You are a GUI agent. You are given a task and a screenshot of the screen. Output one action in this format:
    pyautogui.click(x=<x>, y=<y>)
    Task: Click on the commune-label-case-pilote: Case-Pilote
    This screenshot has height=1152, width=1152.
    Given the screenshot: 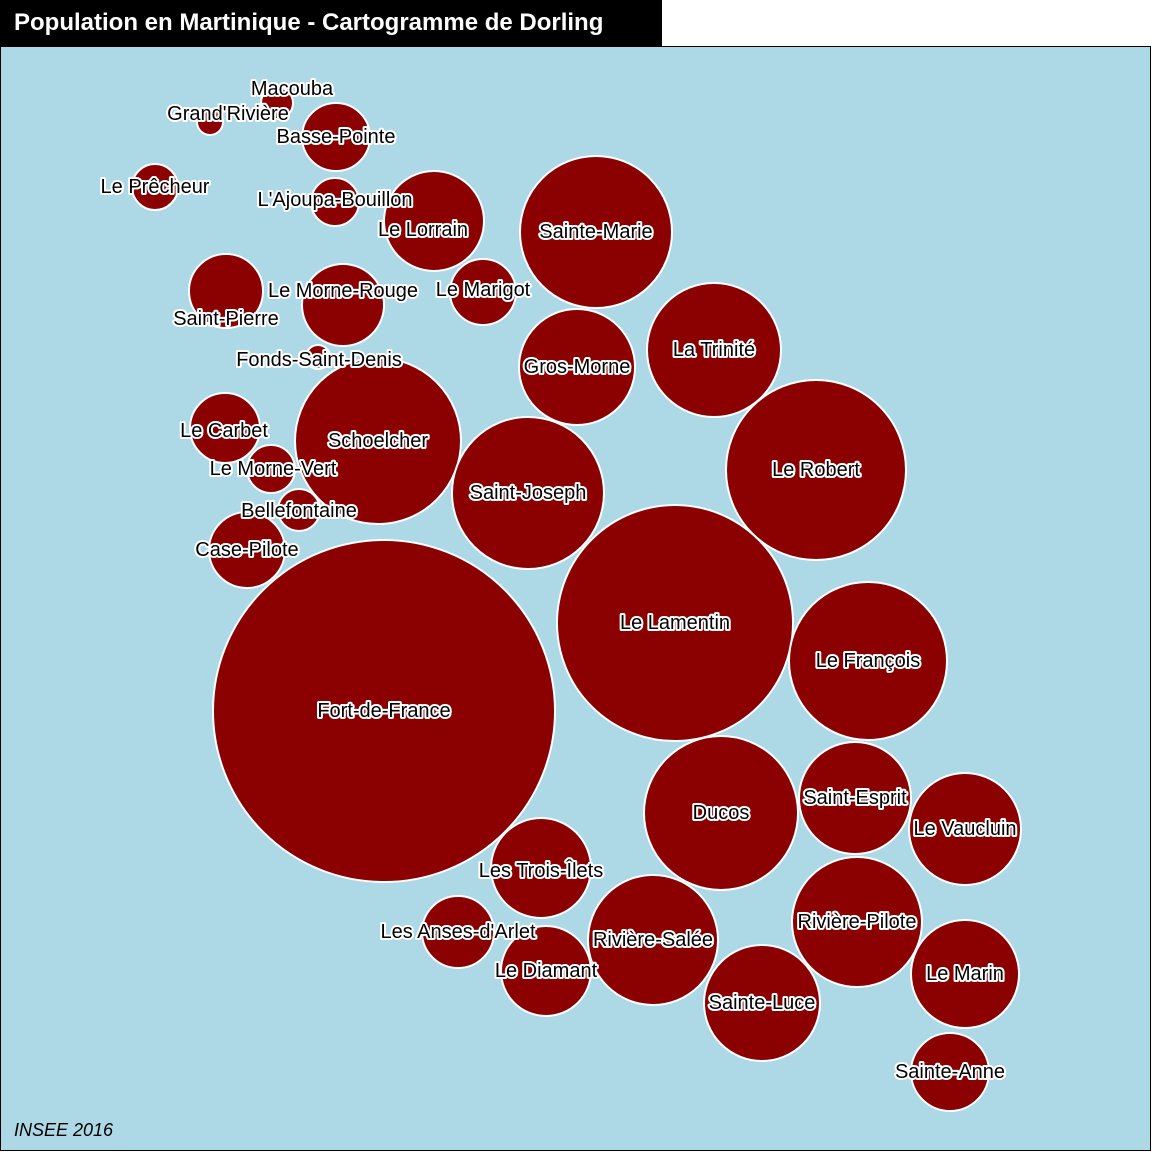 What is the action you would take?
    pyautogui.click(x=246, y=550)
    